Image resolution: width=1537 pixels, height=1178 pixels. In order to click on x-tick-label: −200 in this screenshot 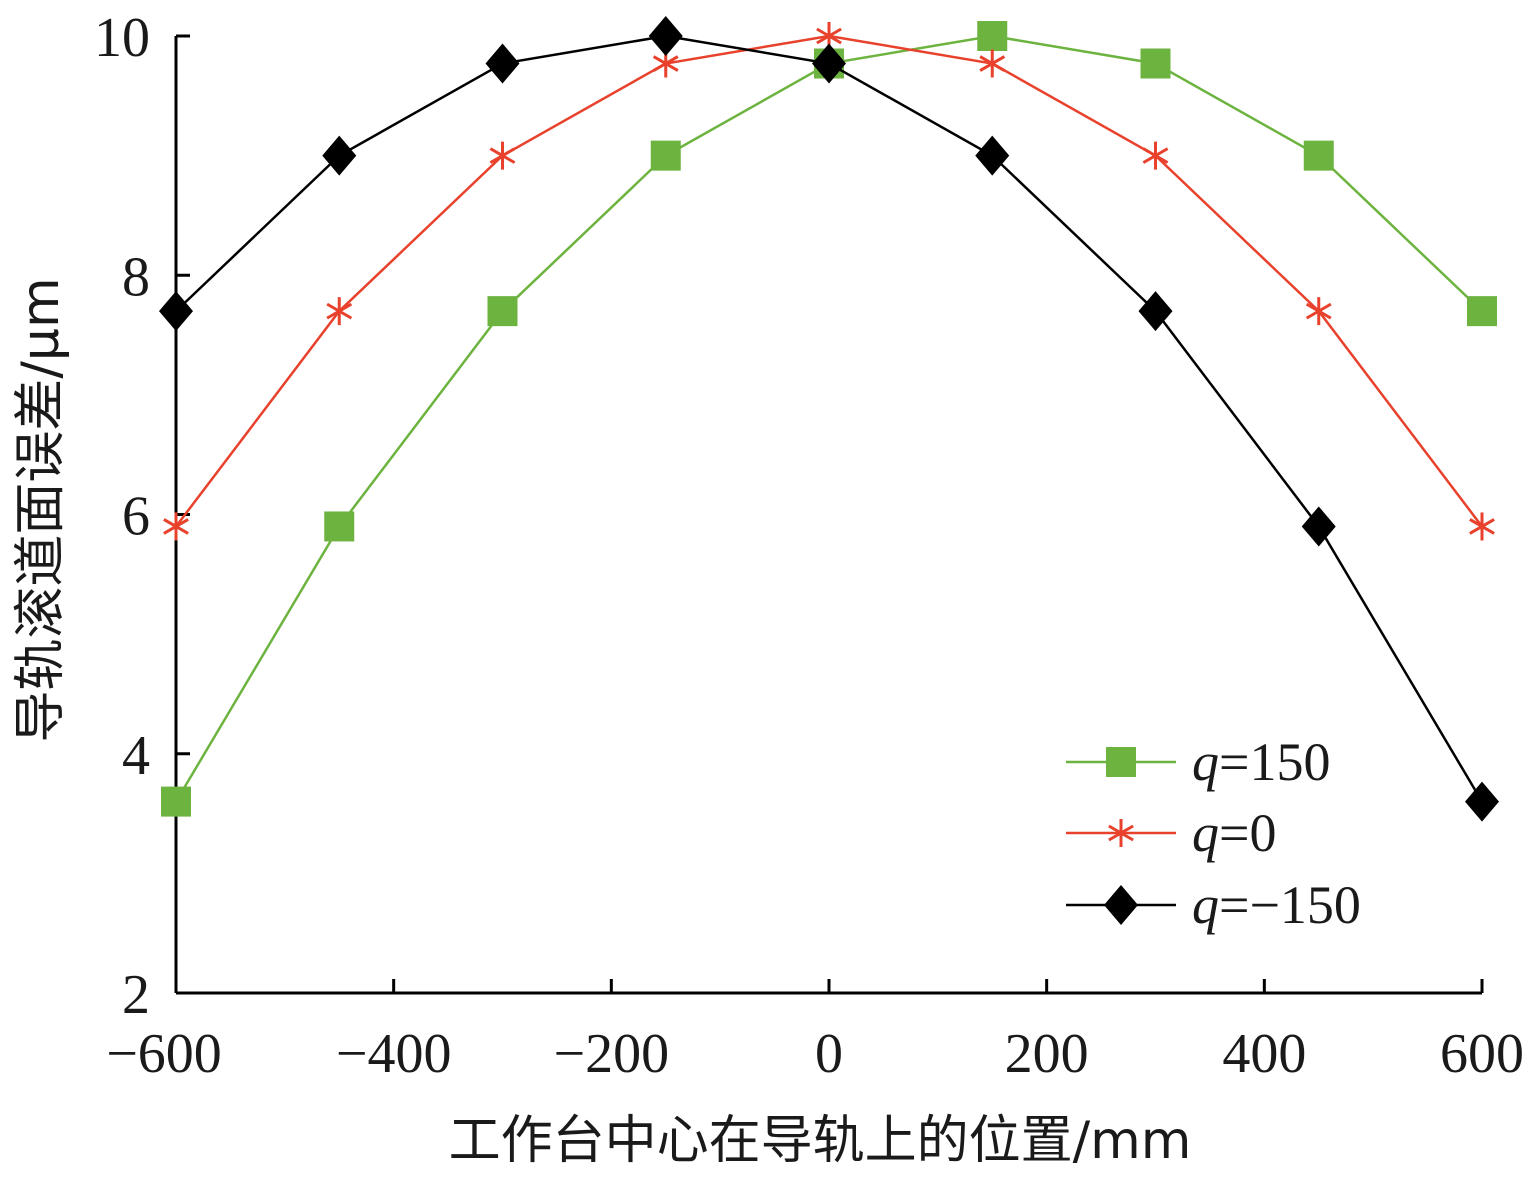, I will do `click(612, 1054)`.